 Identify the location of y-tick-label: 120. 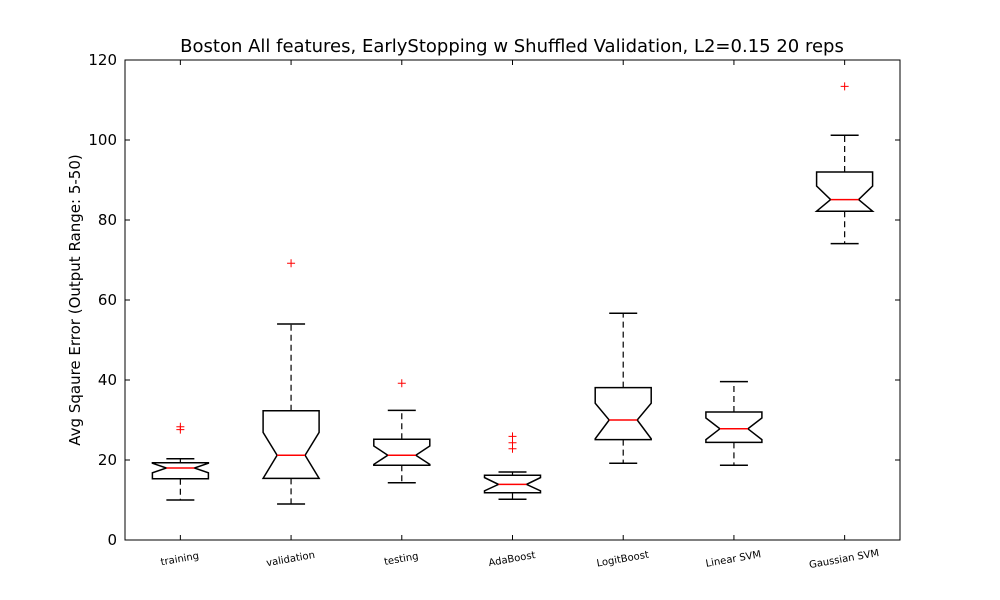
(102, 60).